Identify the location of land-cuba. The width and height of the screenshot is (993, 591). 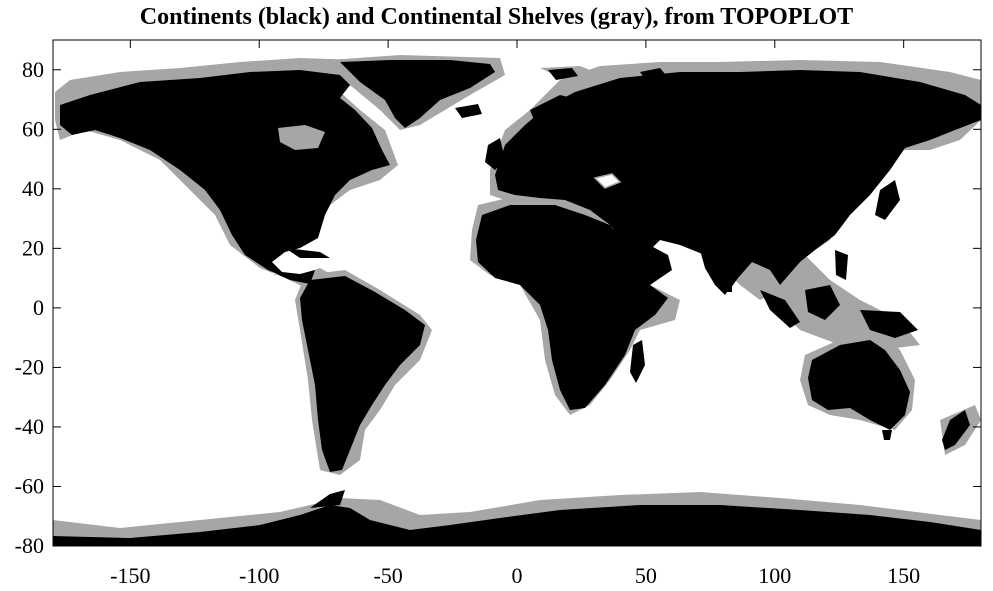
(307, 253).